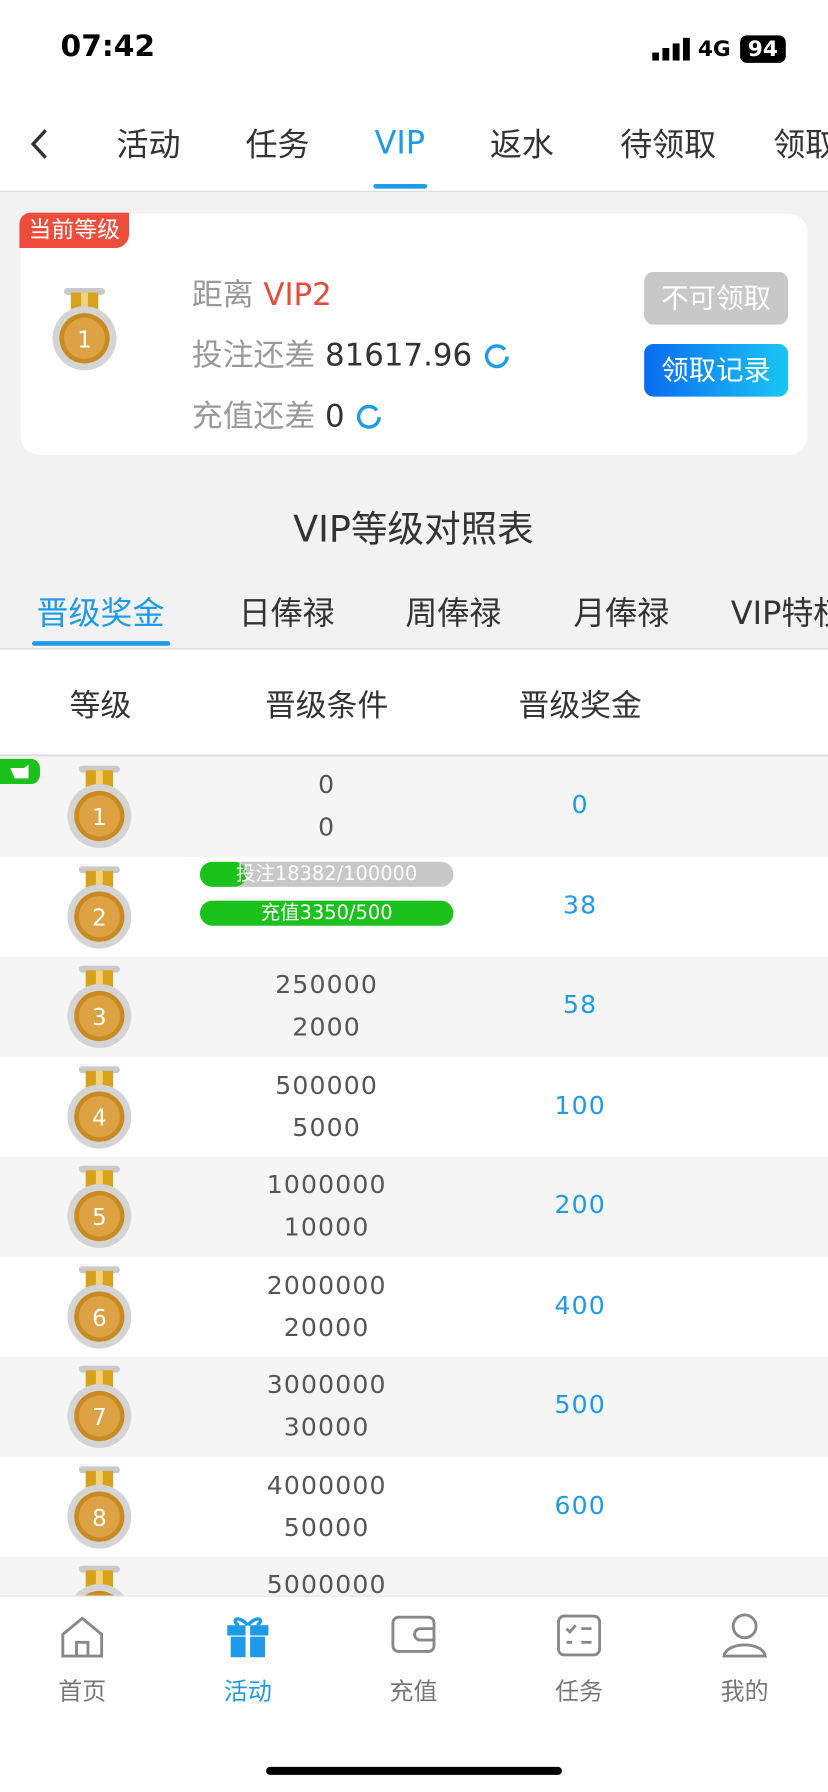 The width and height of the screenshot is (828, 1792). I want to click on bonus-value: 400, so click(580, 1306).